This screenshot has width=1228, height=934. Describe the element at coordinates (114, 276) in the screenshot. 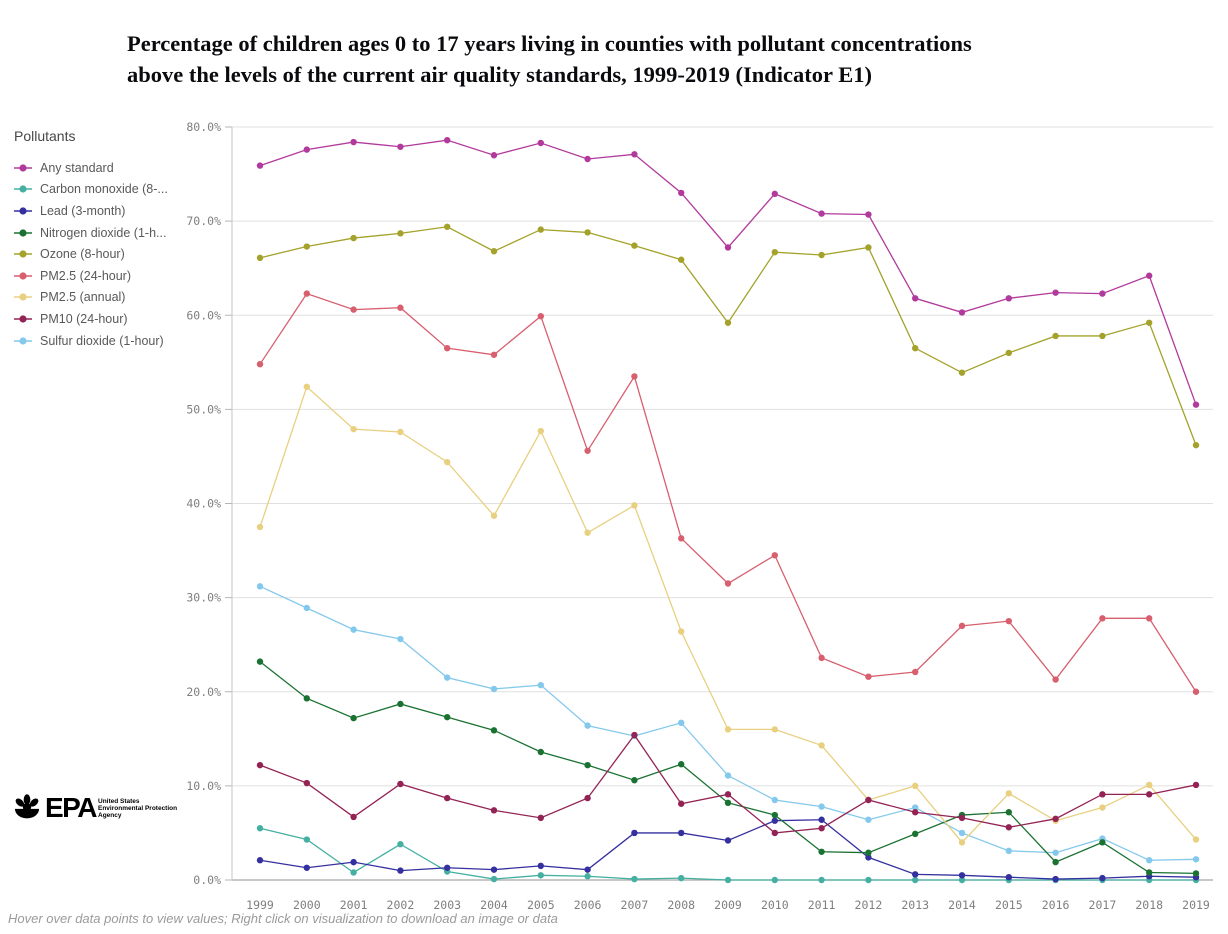

I see `legend-item-pm2-5-24-hour: PM2.5 (24-hour)` at that location.